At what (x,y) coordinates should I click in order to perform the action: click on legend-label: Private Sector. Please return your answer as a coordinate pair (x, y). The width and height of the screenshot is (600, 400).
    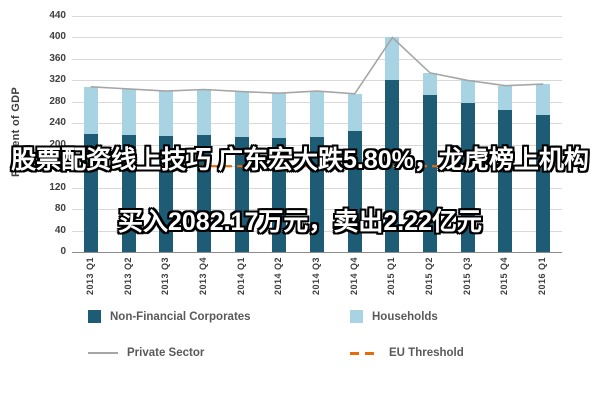
    Looking at the image, I should click on (166, 353).